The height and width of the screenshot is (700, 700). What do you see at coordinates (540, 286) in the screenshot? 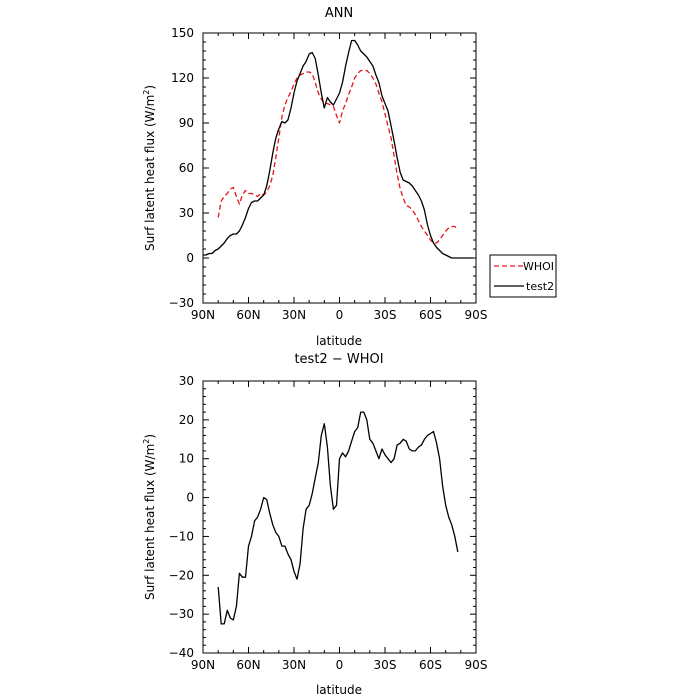
I see `legend-label-test2: test2` at bounding box center [540, 286].